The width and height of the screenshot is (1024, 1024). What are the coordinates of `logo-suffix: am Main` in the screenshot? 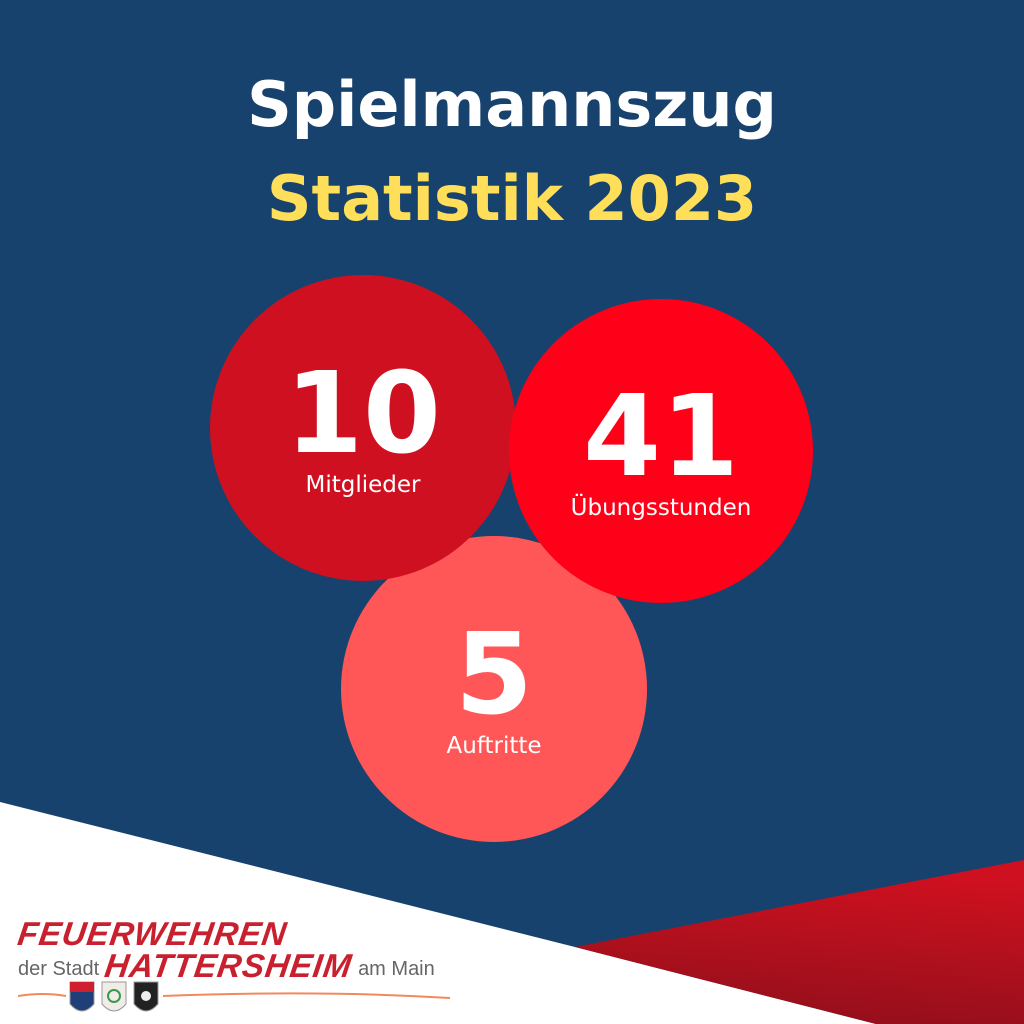 It's located at (396, 969).